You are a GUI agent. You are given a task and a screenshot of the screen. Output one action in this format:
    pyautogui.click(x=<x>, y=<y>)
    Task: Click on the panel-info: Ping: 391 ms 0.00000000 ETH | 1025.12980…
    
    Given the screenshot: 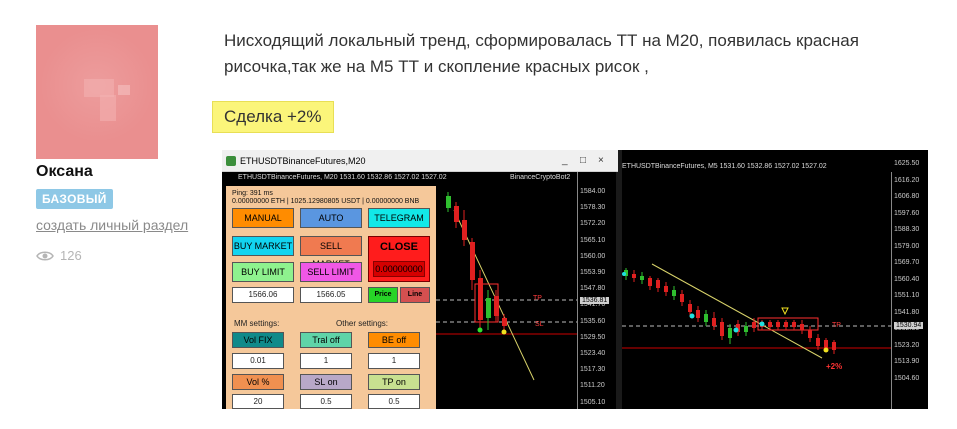 What is the action you would take?
    pyautogui.click(x=325, y=198)
    